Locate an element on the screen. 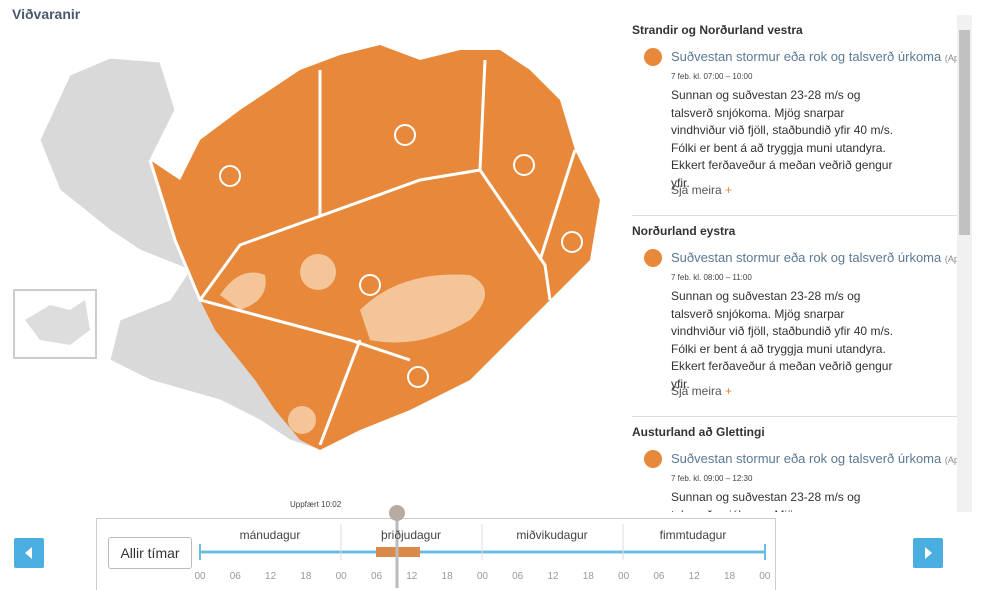 This screenshot has height=590, width=992. day-label: mánudagur is located at coordinates (270, 535).